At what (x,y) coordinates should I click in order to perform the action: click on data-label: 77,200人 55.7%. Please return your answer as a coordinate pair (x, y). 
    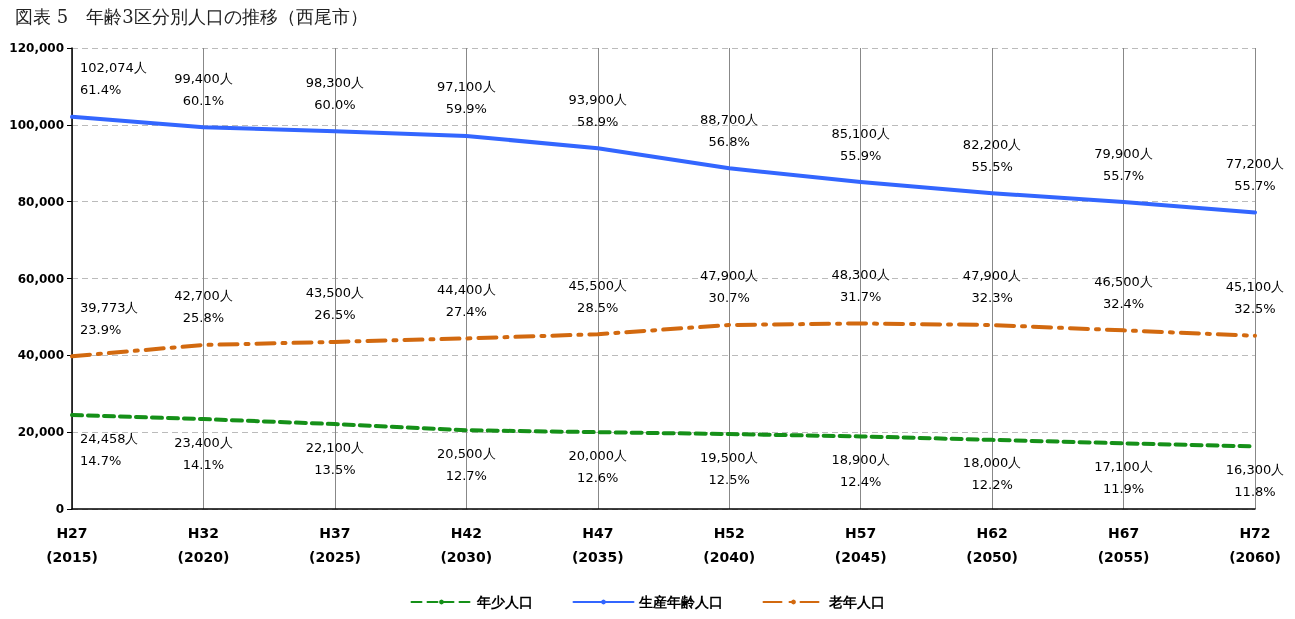
    Looking at the image, I should click on (1255, 174).